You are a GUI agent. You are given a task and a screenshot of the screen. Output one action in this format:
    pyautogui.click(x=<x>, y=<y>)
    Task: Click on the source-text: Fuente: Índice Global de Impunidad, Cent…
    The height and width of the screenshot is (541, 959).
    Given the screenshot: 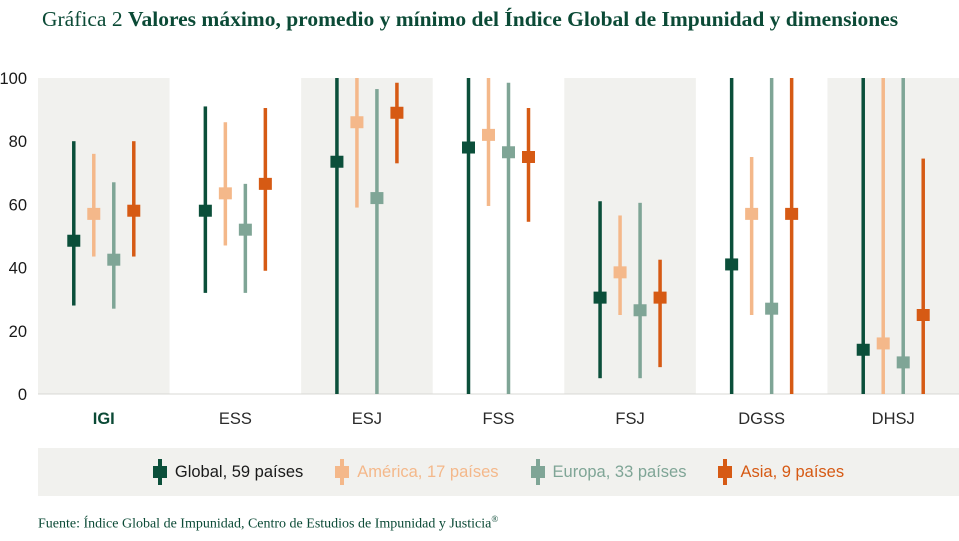 What is the action you would take?
    pyautogui.click(x=265, y=524)
    